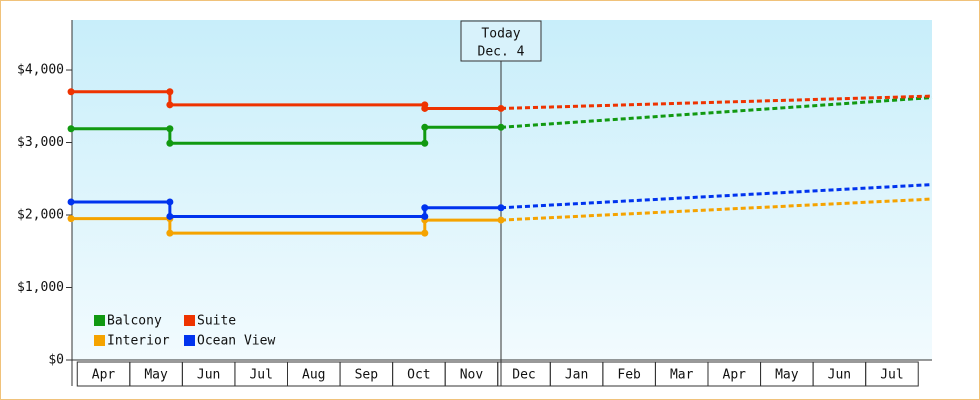 The height and width of the screenshot is (400, 980). Describe the element at coordinates (501, 52) in the screenshot. I see `today-label: Dec. 4` at that location.